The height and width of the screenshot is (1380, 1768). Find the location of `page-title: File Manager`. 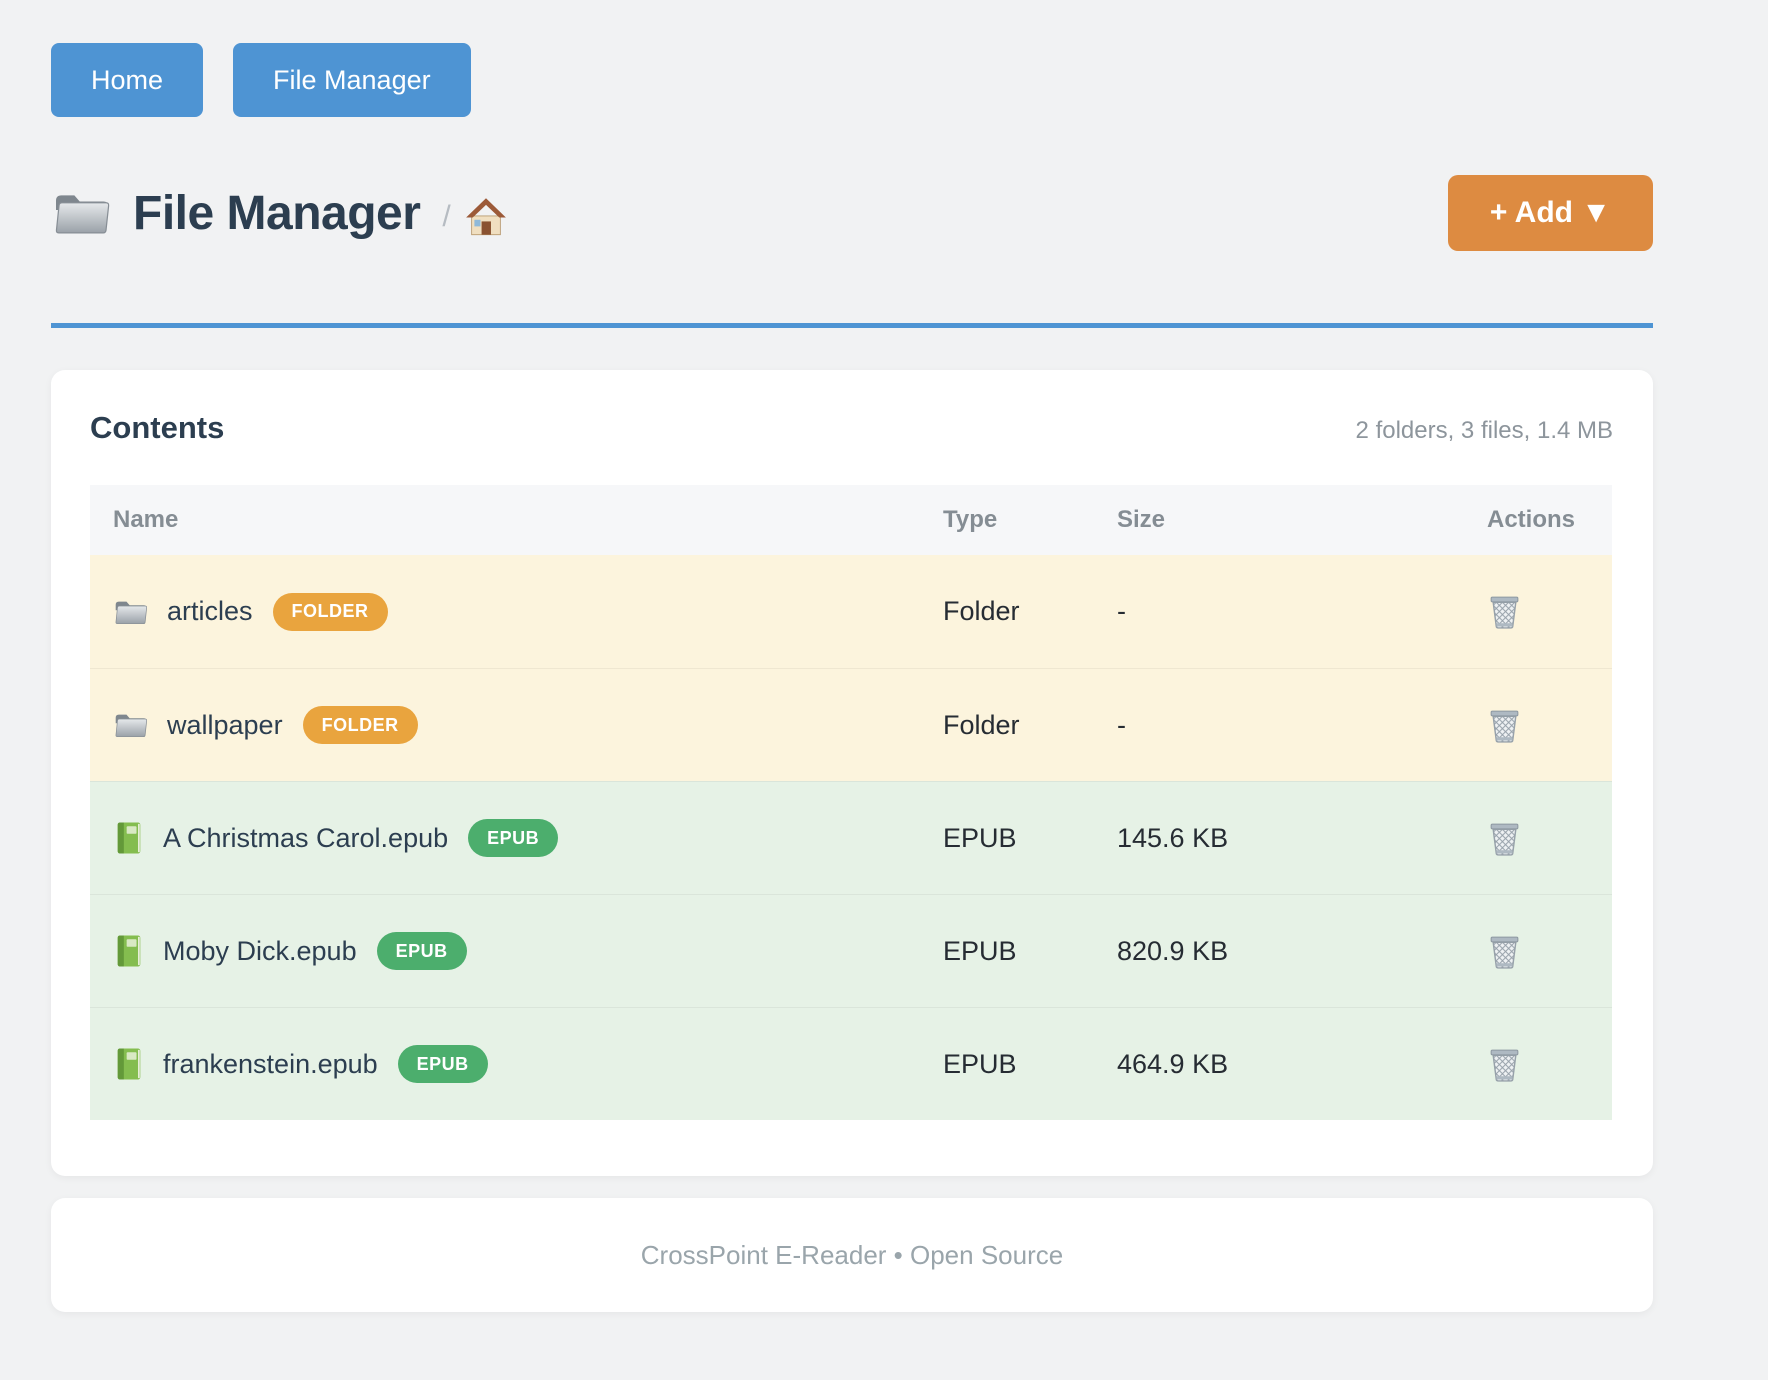

page-title: File Manager is located at coordinates (277, 213).